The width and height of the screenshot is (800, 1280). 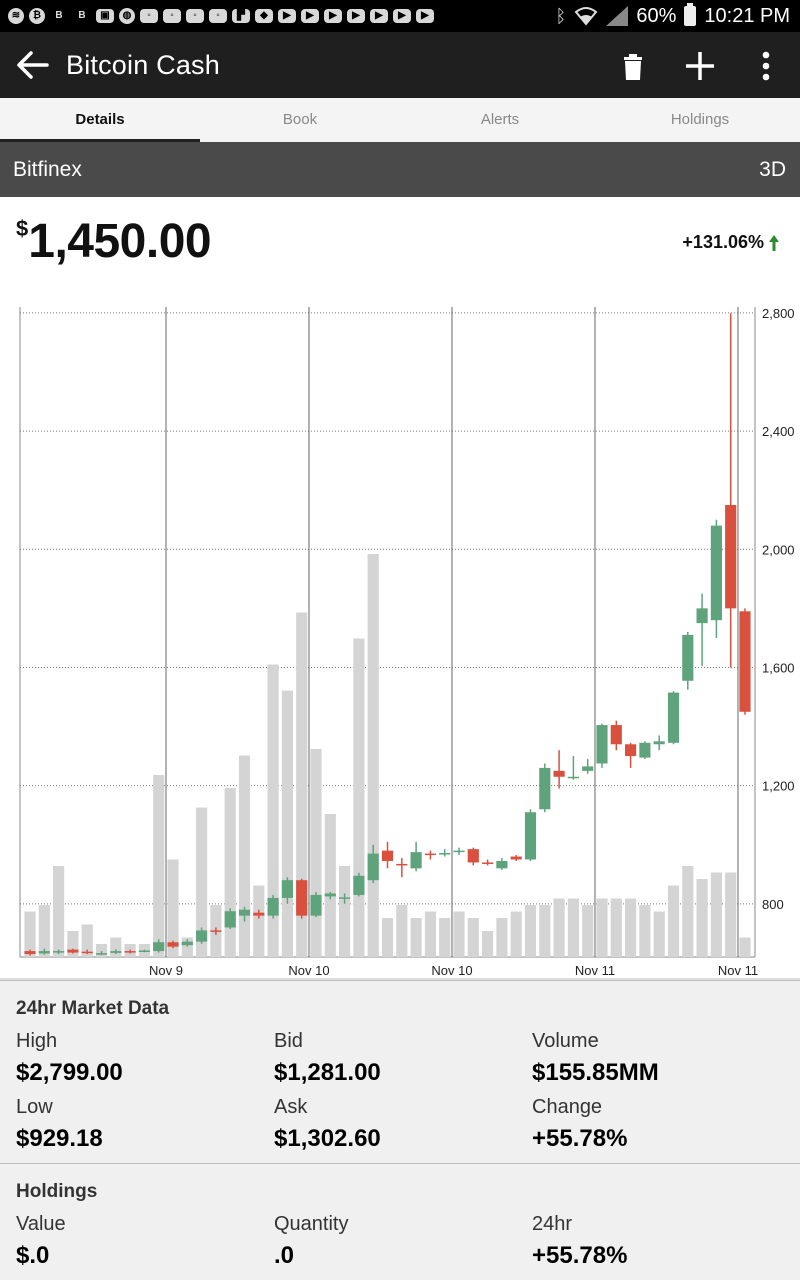 What do you see at coordinates (34, 1107) in the screenshot?
I see `market-low-label: Low` at bounding box center [34, 1107].